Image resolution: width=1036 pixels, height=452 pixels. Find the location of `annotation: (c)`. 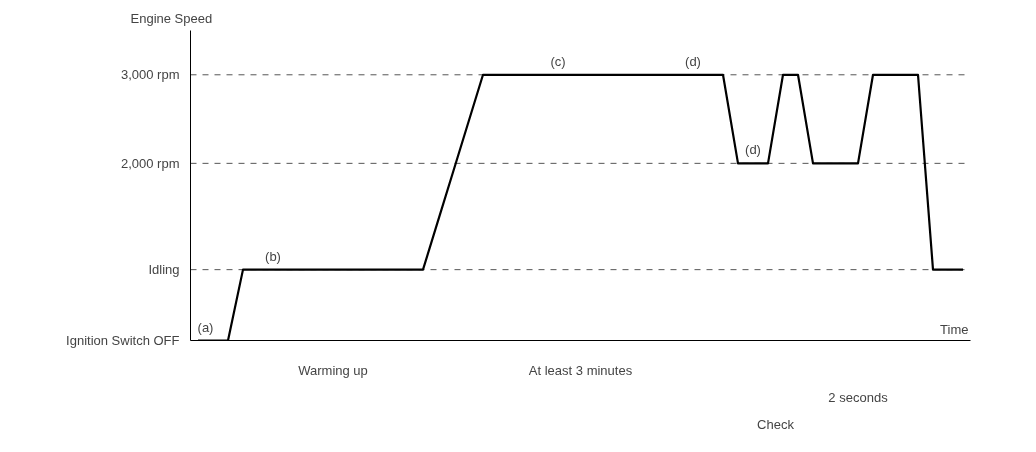

annotation: (c) is located at coordinates (558, 61).